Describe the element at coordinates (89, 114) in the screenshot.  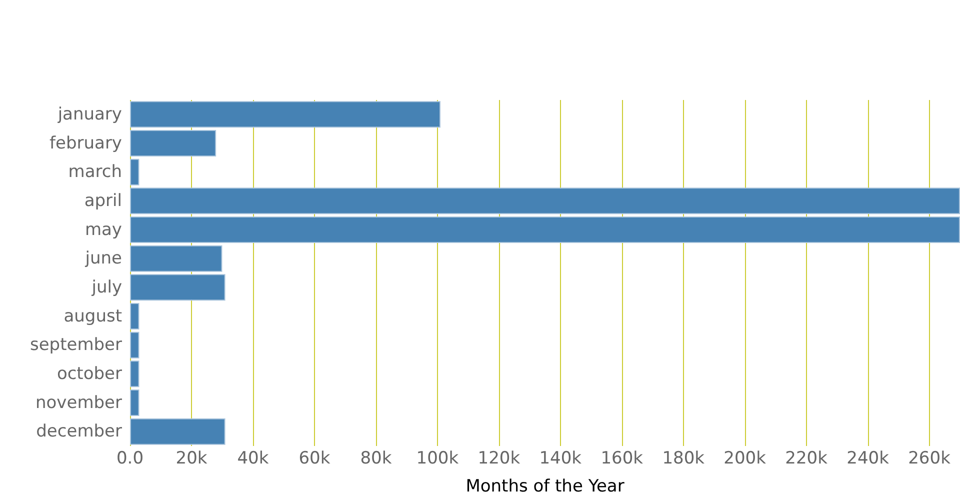
I see `y-tick-label: january` at that location.